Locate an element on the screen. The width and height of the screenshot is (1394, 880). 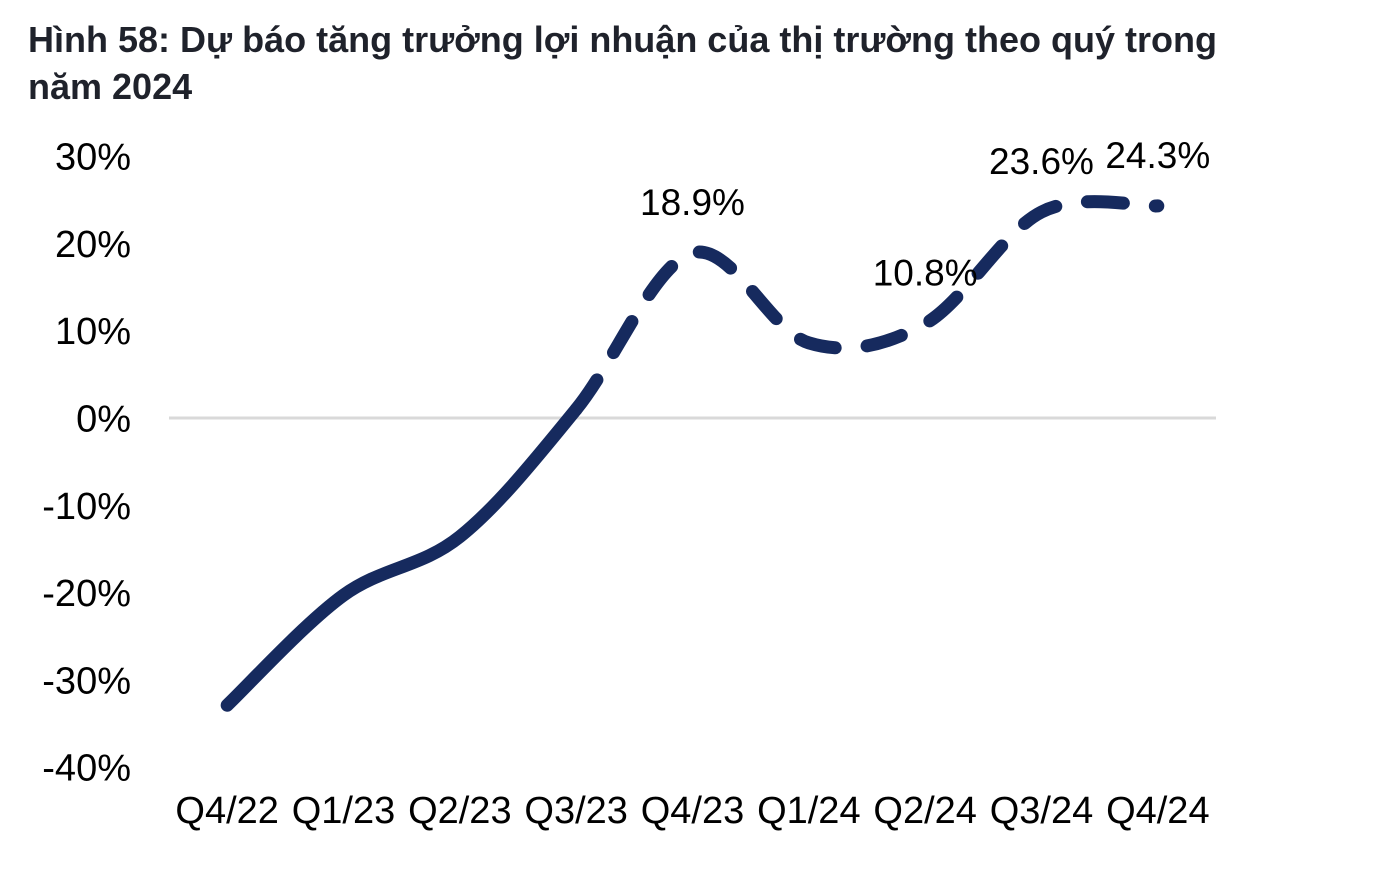
y-axis-tick-label: 20% is located at coordinates (93, 245).